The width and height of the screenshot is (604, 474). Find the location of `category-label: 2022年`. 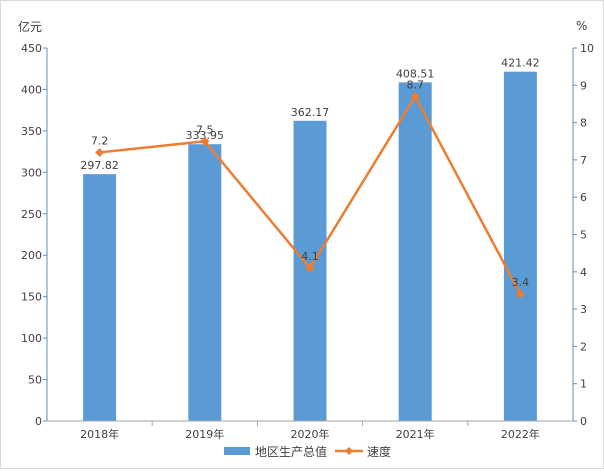

category-label: 2022年 is located at coordinates (520, 434).